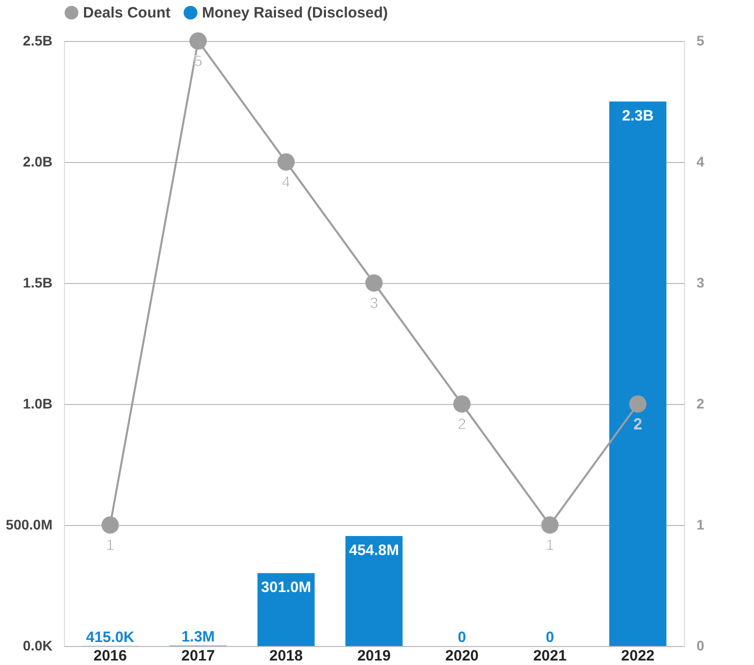 This screenshot has height=665, width=754. I want to click on x-tick-label: 2019, so click(374, 656).